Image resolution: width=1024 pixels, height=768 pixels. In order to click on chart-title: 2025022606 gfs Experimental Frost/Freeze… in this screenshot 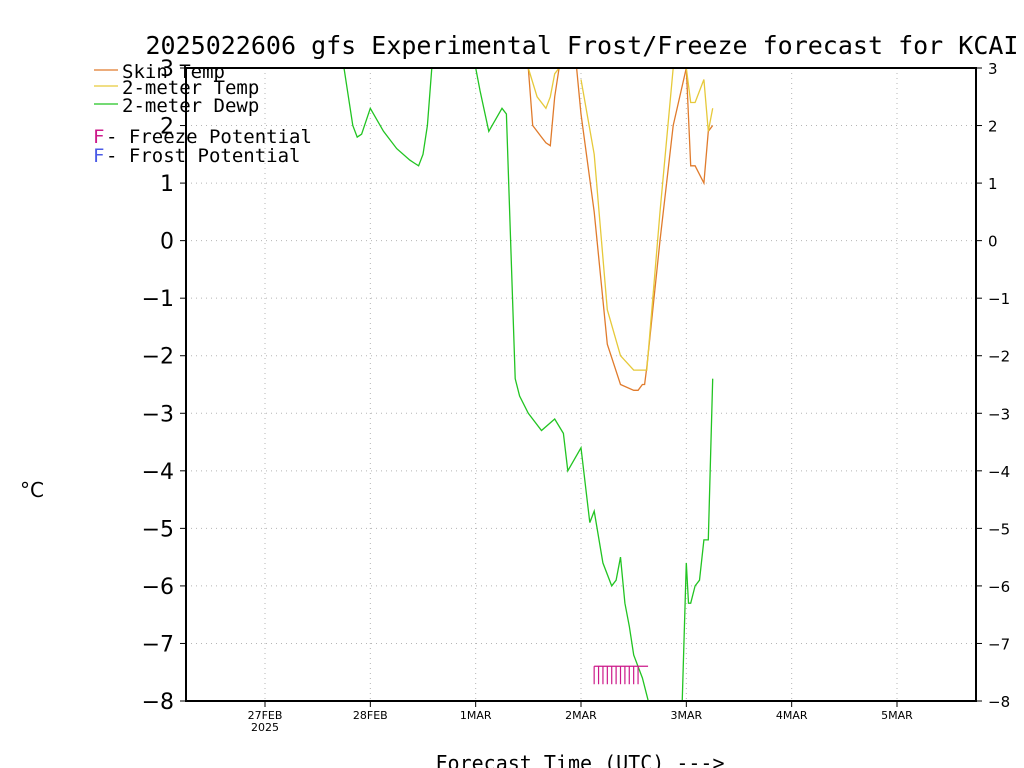, I will do `click(582, 45)`.